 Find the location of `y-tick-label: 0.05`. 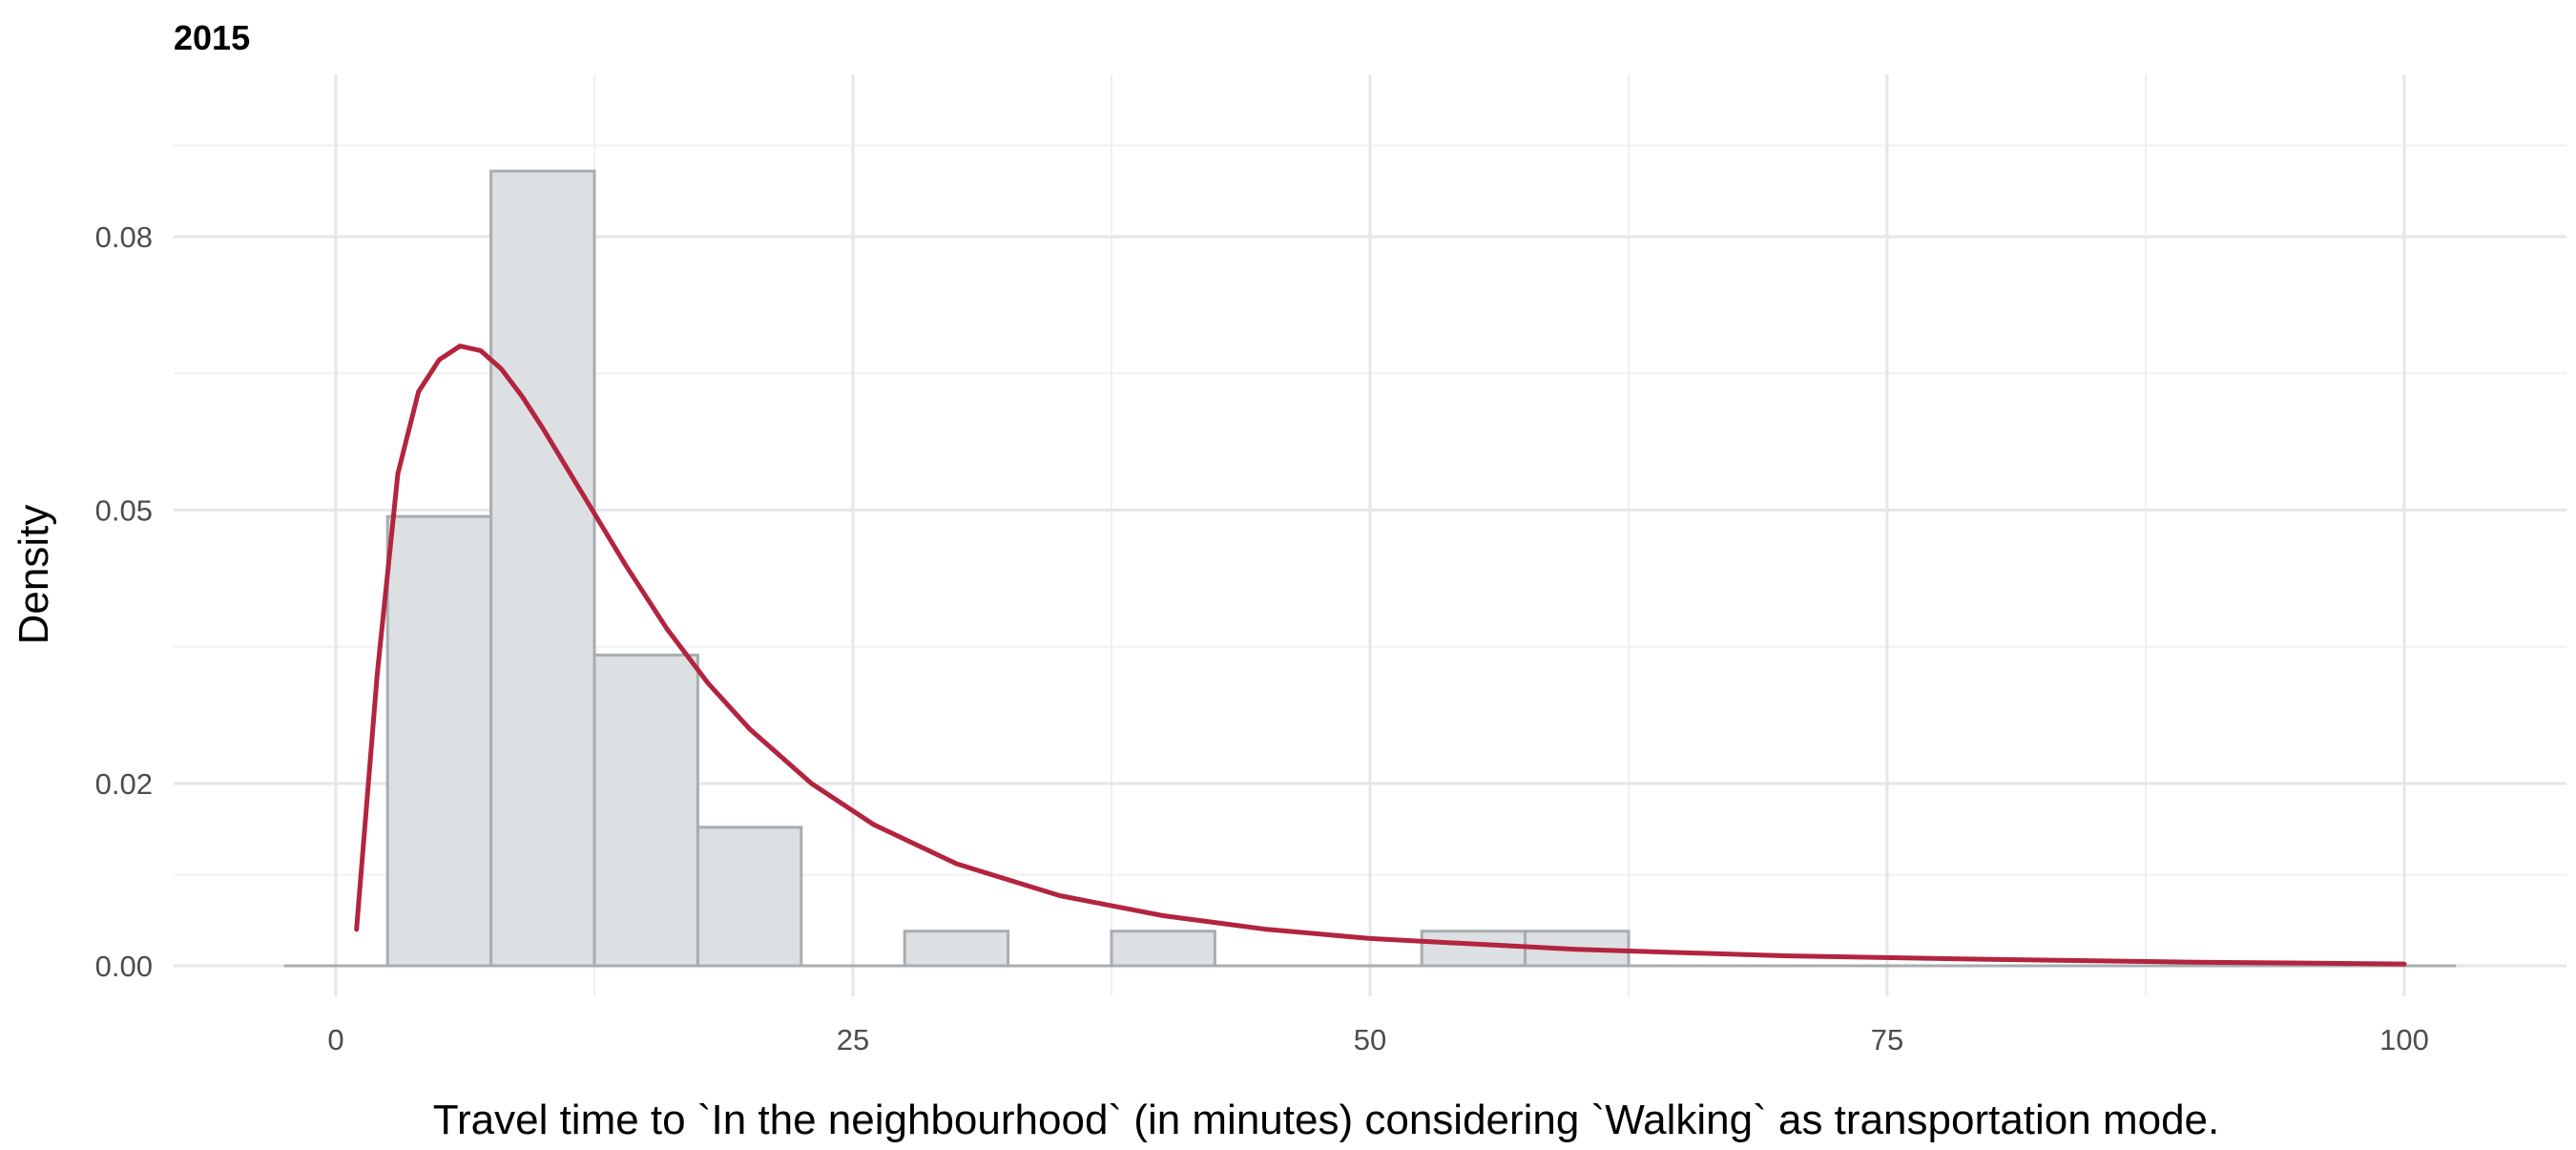

y-tick-label: 0.05 is located at coordinates (124, 511).